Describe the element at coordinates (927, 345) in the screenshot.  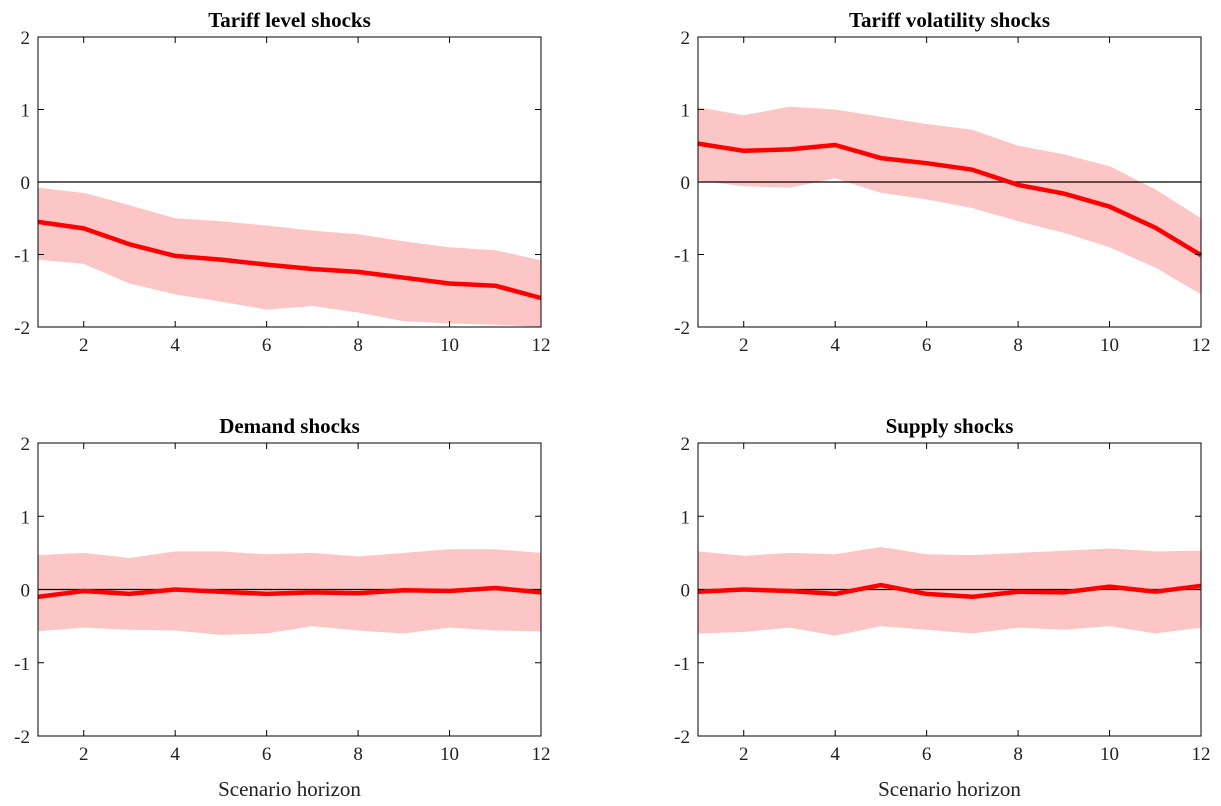
I see `tariff-volatility-x-tick-label: 6` at that location.